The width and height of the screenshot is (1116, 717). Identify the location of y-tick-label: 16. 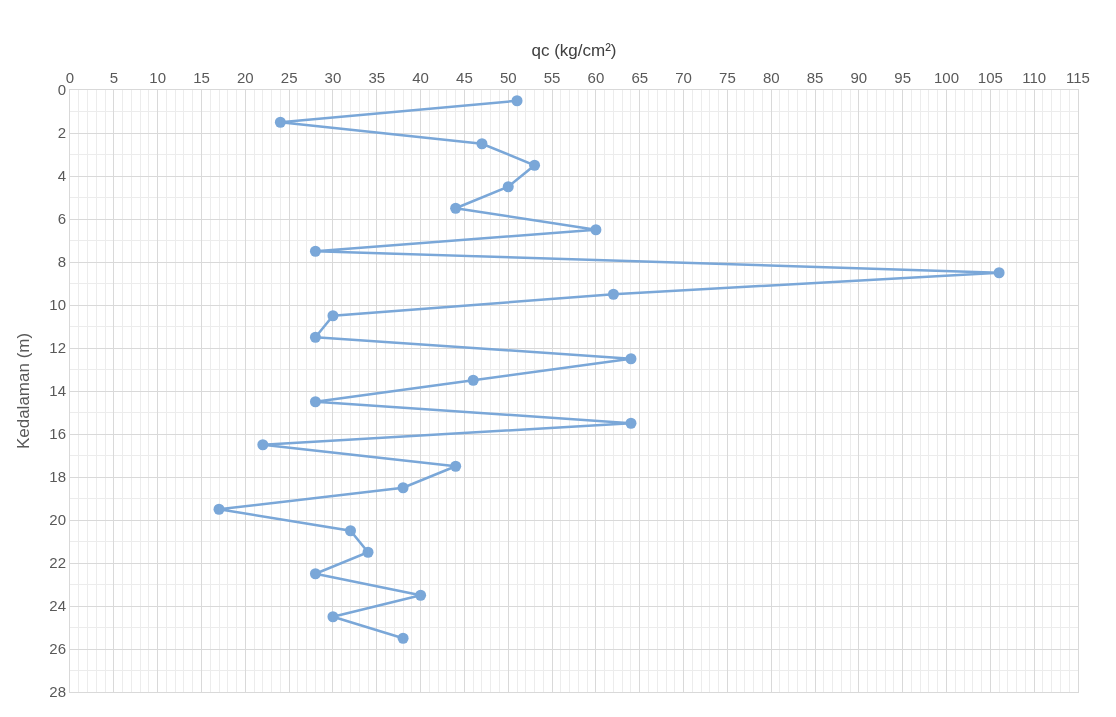
(57, 434).